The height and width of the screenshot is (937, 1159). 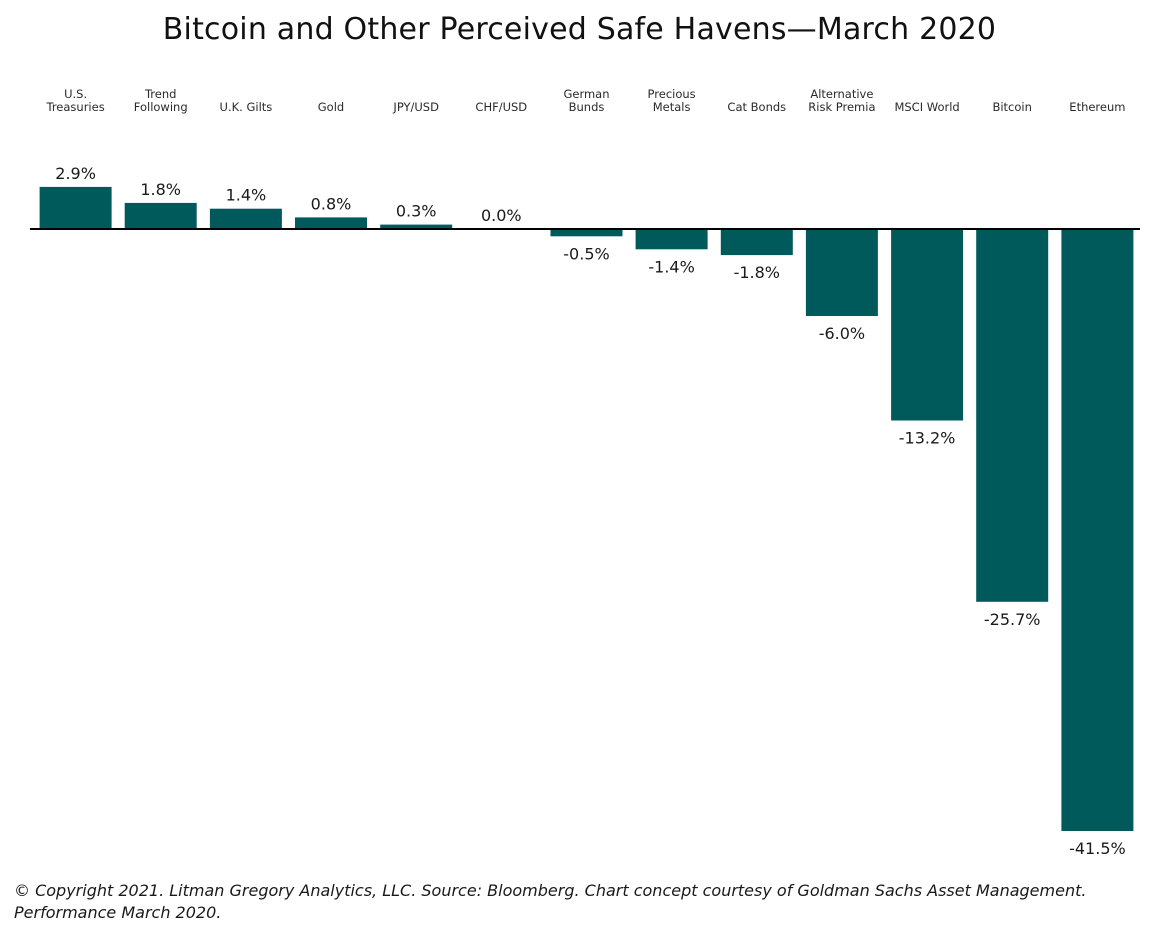 What do you see at coordinates (927, 438) in the screenshot?
I see `value-label-msci-world: -13.2%` at bounding box center [927, 438].